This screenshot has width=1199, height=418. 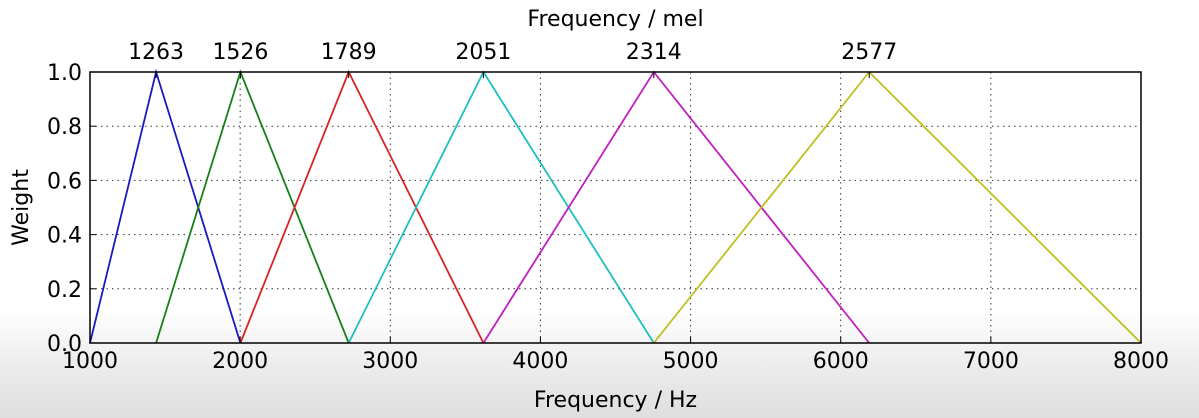 I want to click on top-tick-label: 1526, so click(x=240, y=52).